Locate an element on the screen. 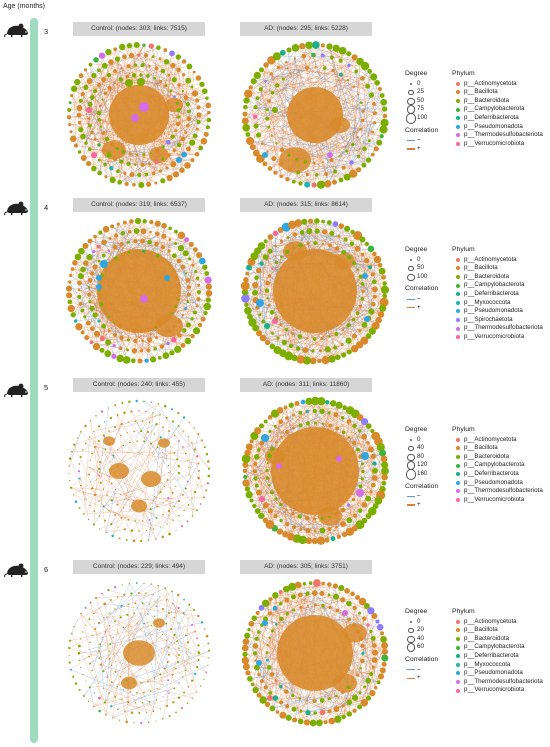 The image size is (550, 747). node-cluster is located at coordinates (169, 326).